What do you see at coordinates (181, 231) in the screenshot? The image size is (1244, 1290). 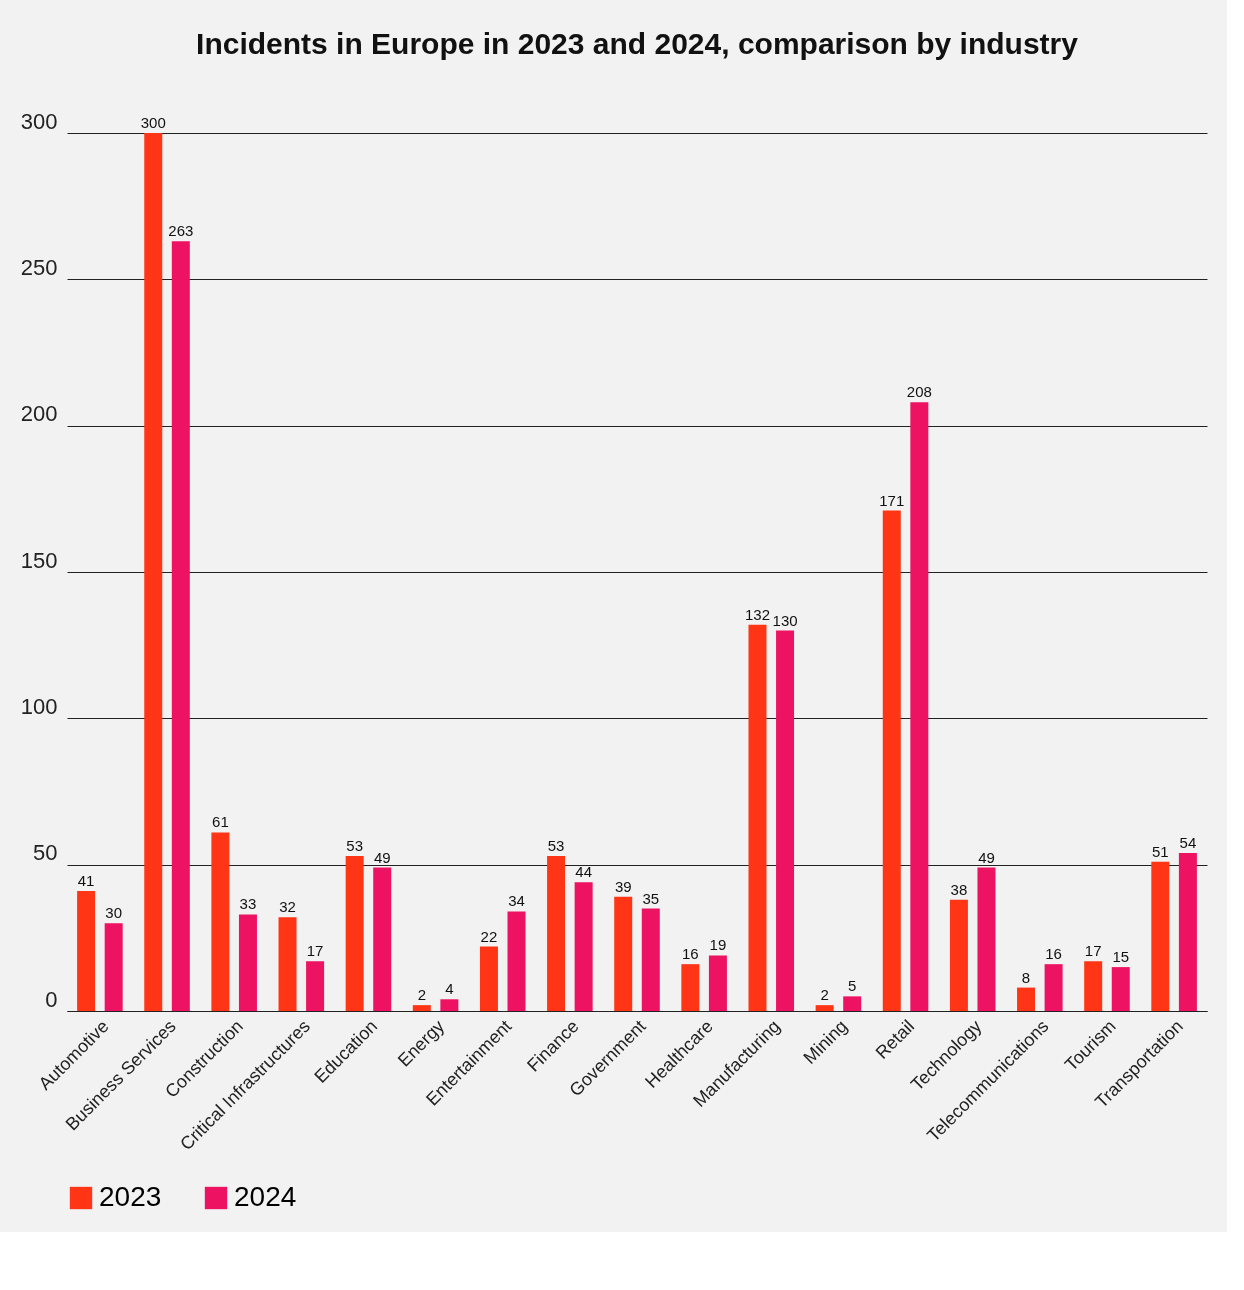 I see `data-label: 263` at bounding box center [181, 231].